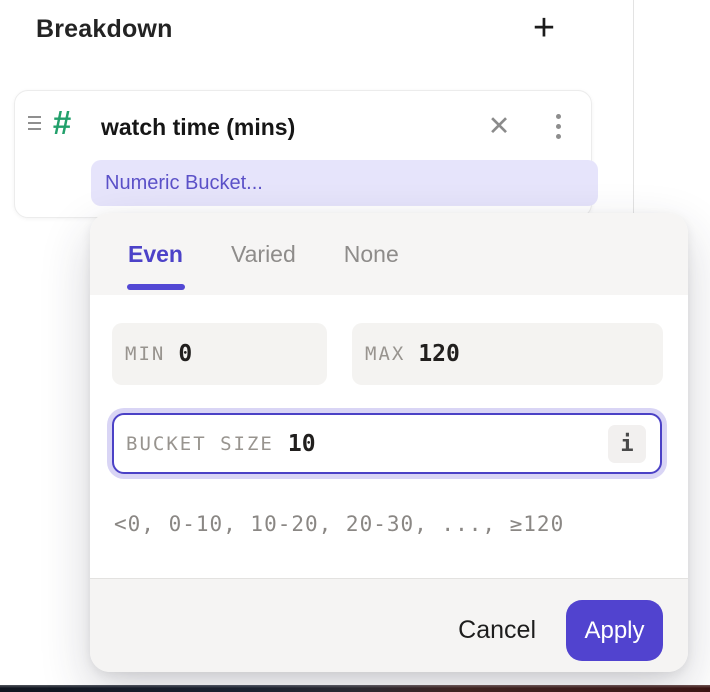 The width and height of the screenshot is (710, 692). I want to click on more-options-button, so click(558, 126).